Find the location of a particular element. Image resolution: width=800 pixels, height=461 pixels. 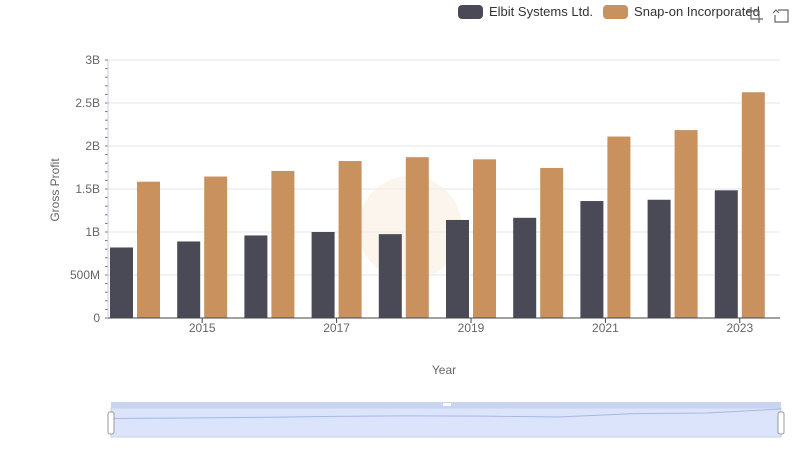

legend-item-elbit: Elbit Systems Ltd. is located at coordinates (525, 11).